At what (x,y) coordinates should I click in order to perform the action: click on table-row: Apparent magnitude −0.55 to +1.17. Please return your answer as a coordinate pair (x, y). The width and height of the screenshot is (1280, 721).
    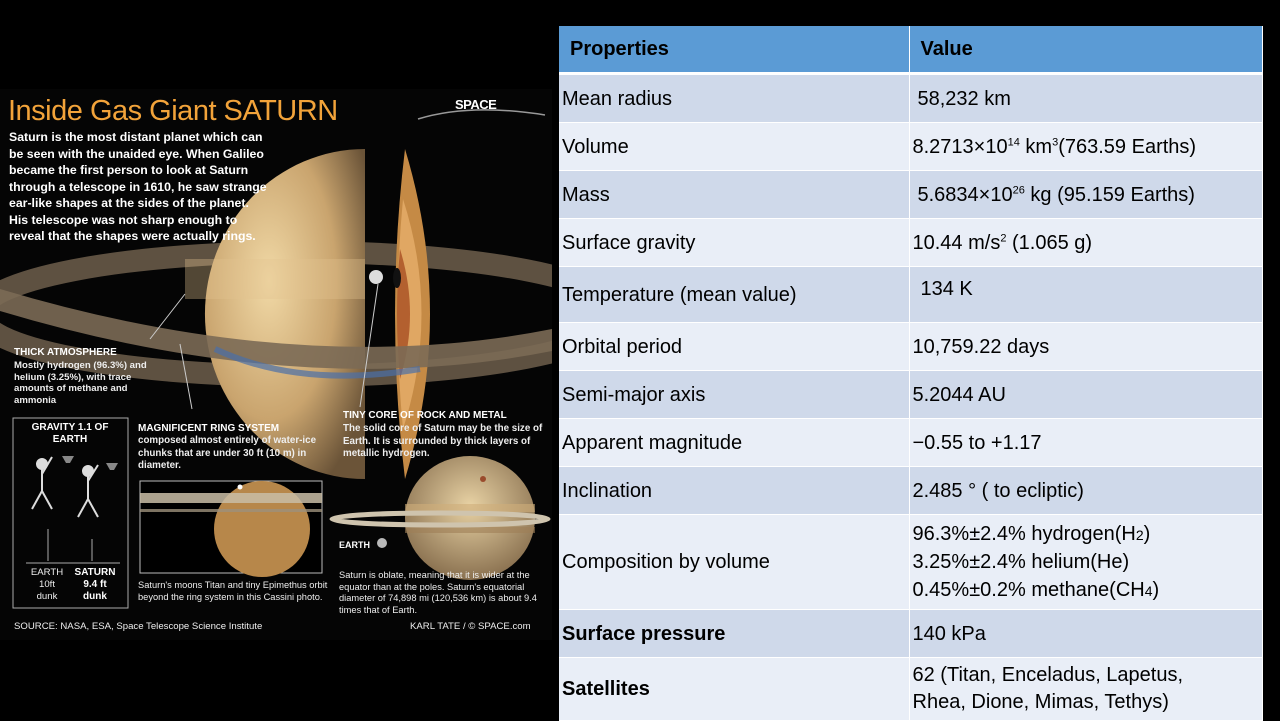
    Looking at the image, I should click on (911, 442).